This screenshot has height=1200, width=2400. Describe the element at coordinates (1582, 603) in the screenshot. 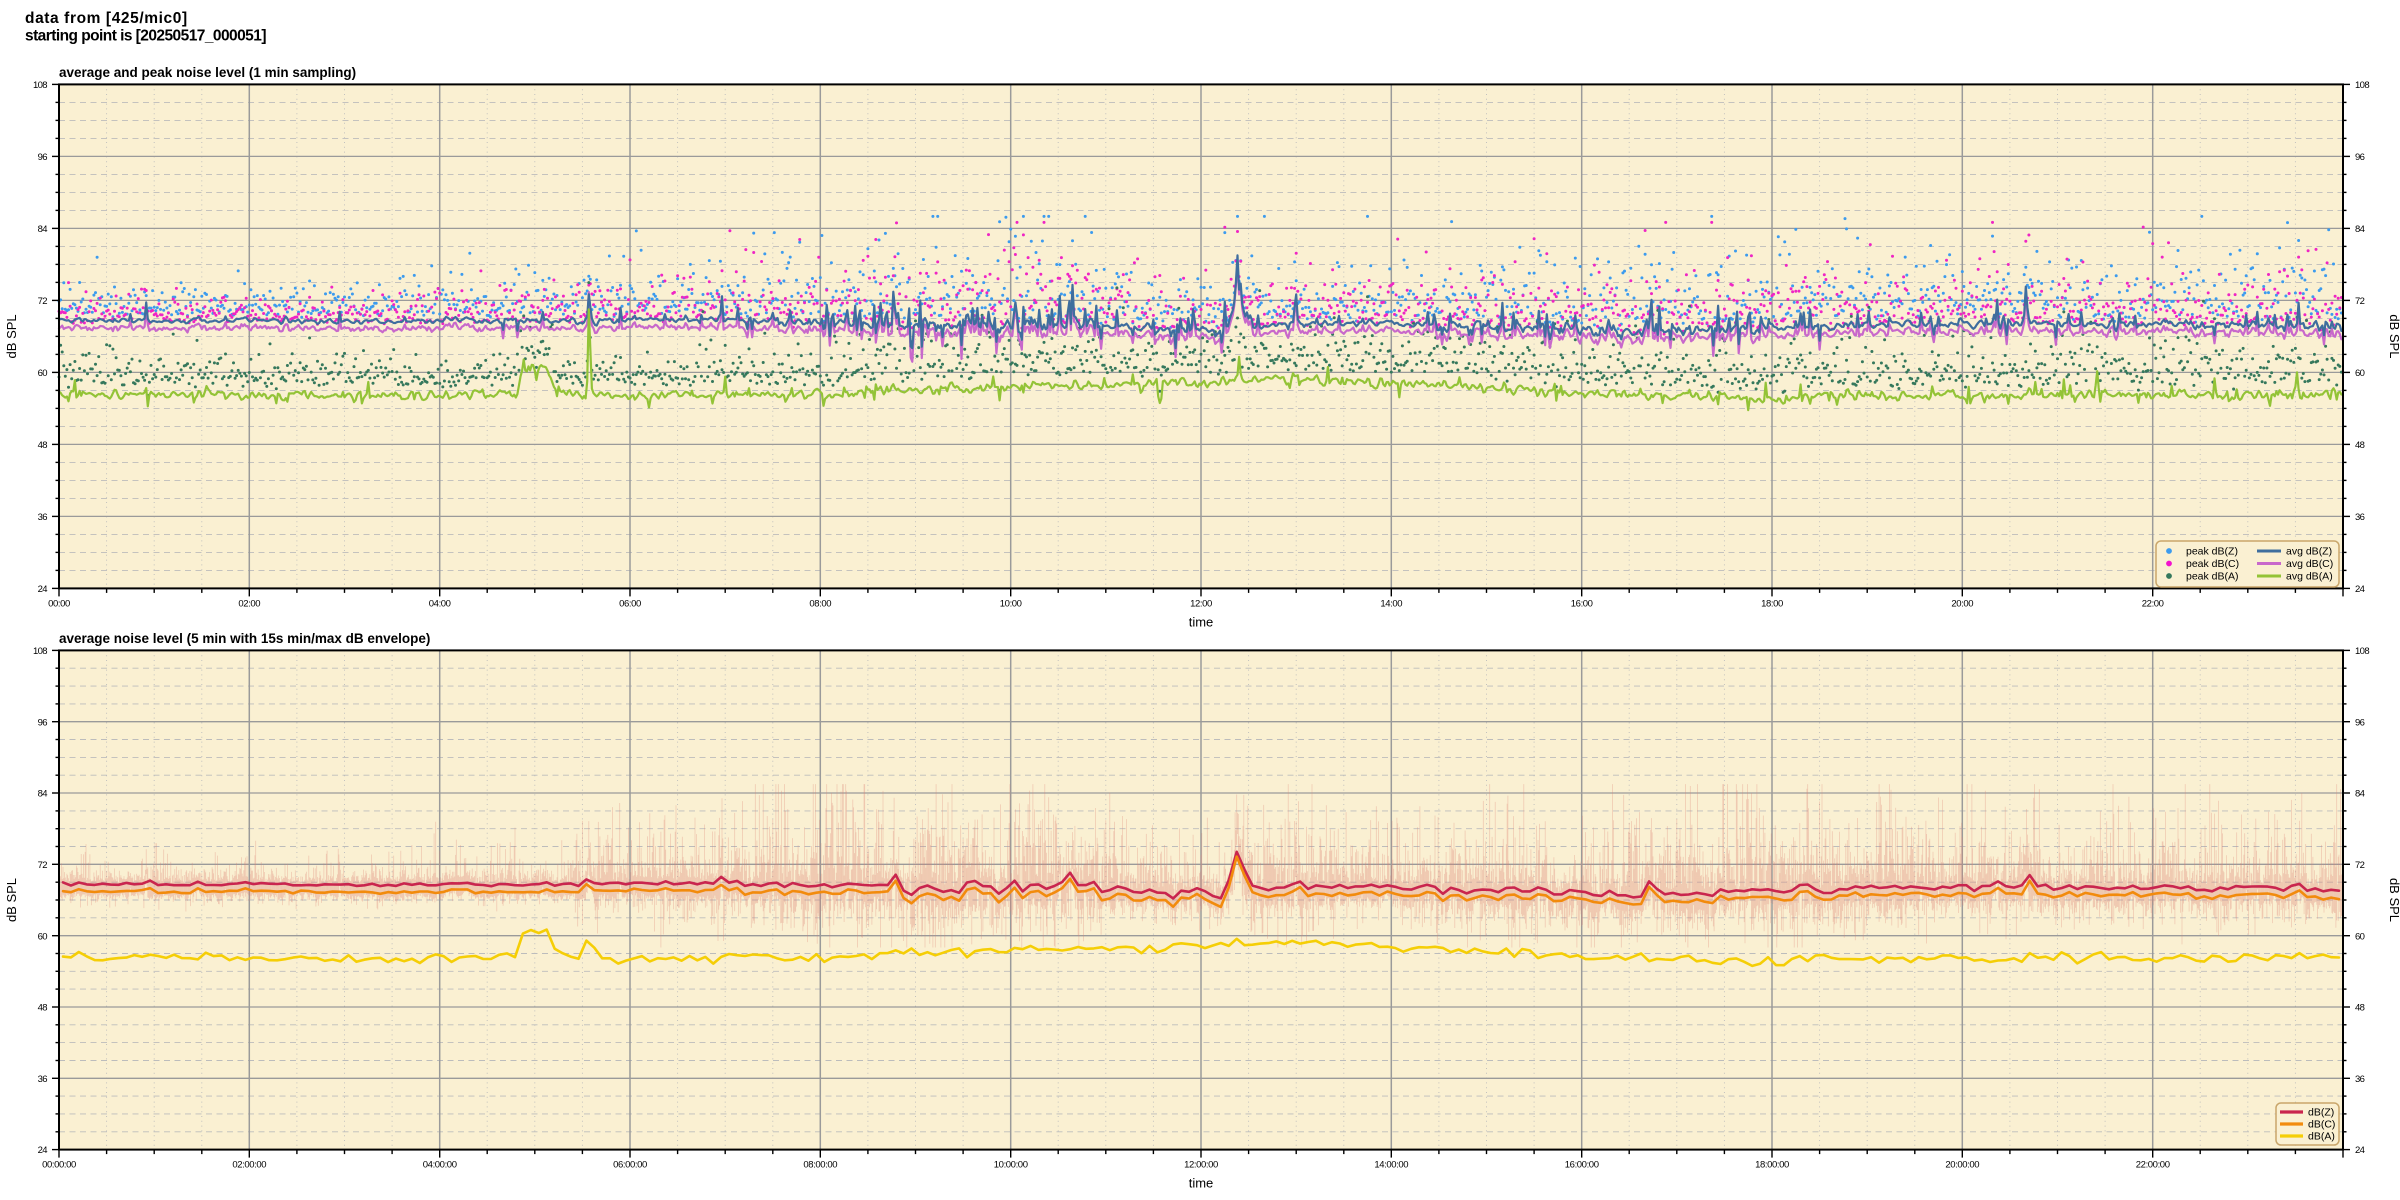

I see `svg-text: 16:00` at that location.